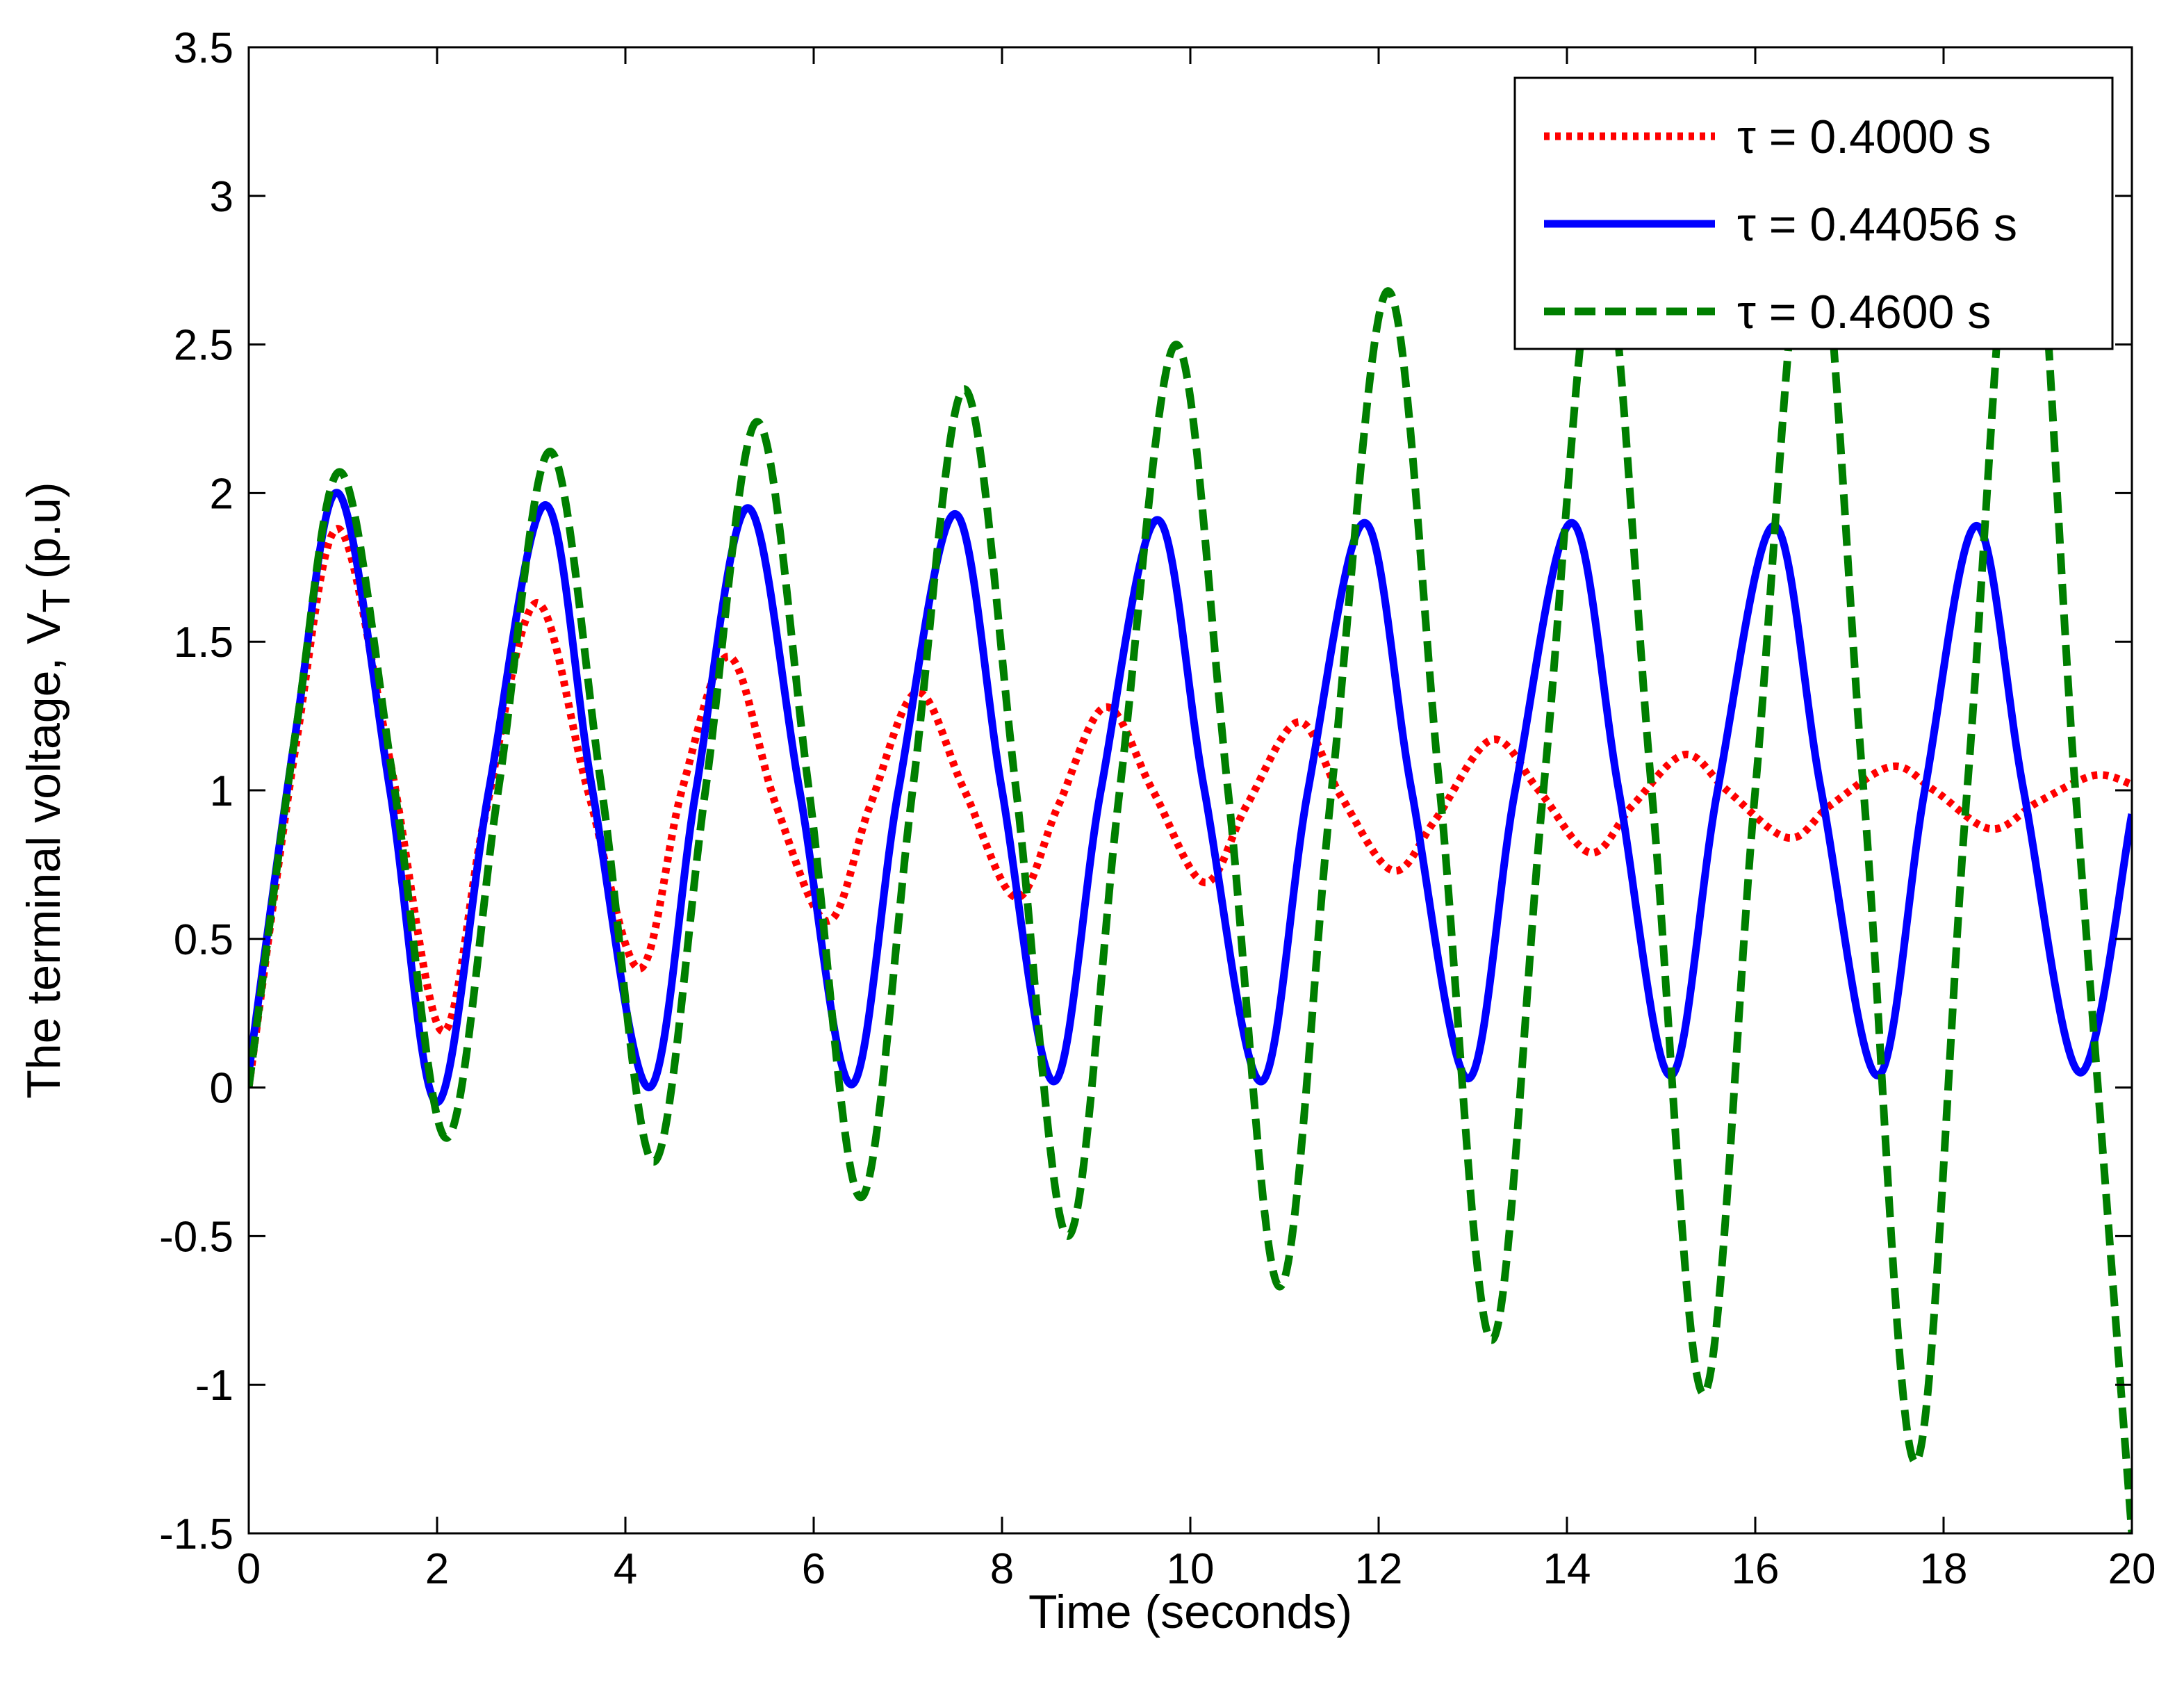 This screenshot has width=2184, height=1696. What do you see at coordinates (1379, 1569) in the screenshot?
I see `x-tick-label: 12` at bounding box center [1379, 1569].